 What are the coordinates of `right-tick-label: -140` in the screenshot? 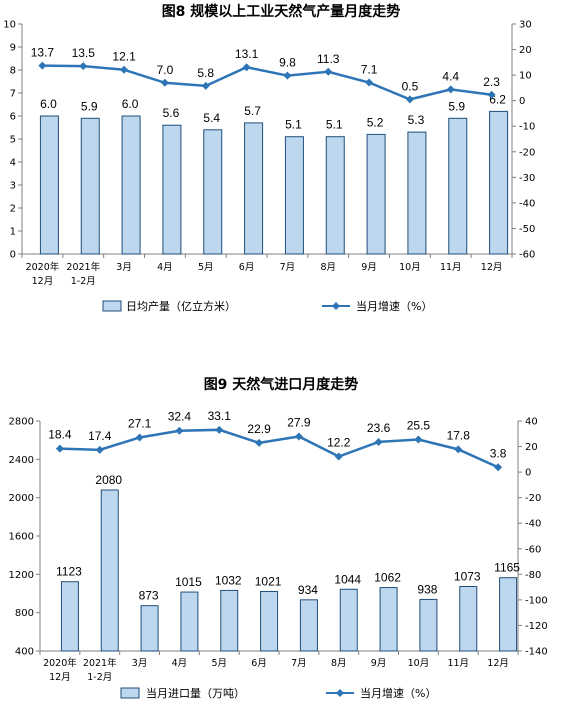 It's located at (536, 652).